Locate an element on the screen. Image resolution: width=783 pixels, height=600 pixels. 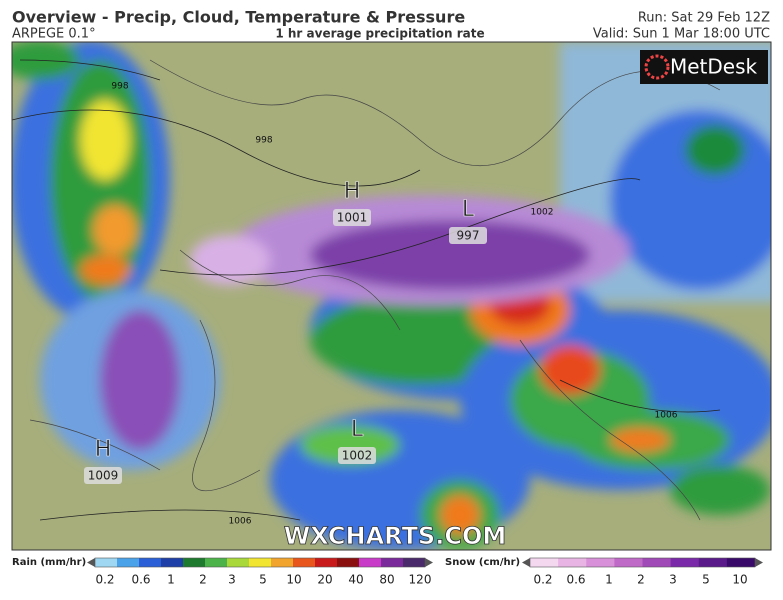
watermark: WXCHARTS.COM is located at coordinates (395, 536).